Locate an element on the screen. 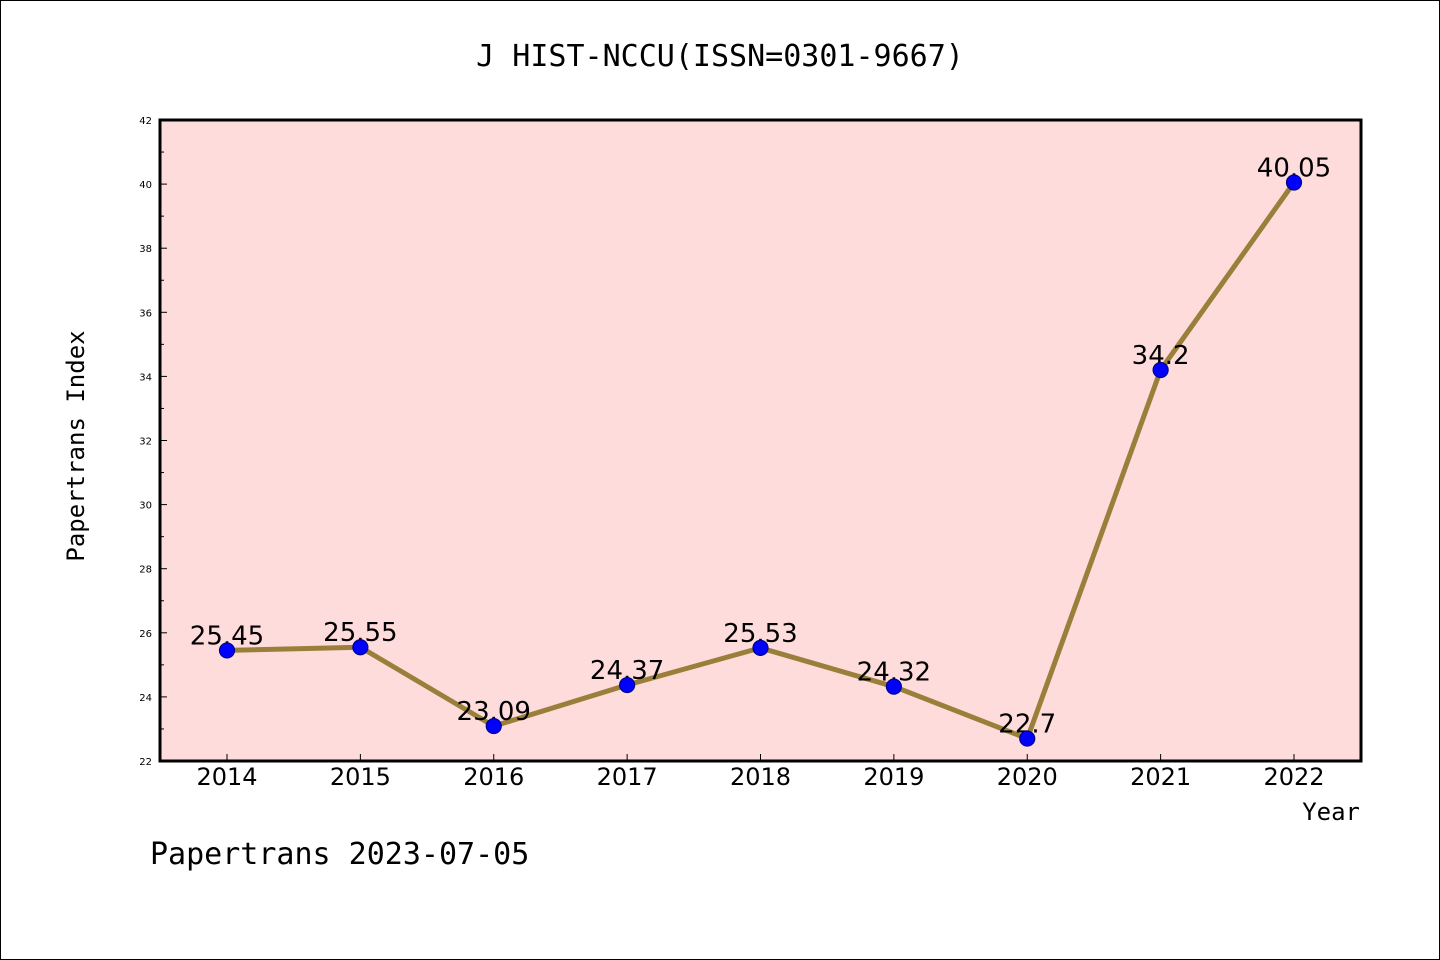 The width and height of the screenshot is (1440, 960). y-tick-label-28: 28 is located at coordinates (145, 570).